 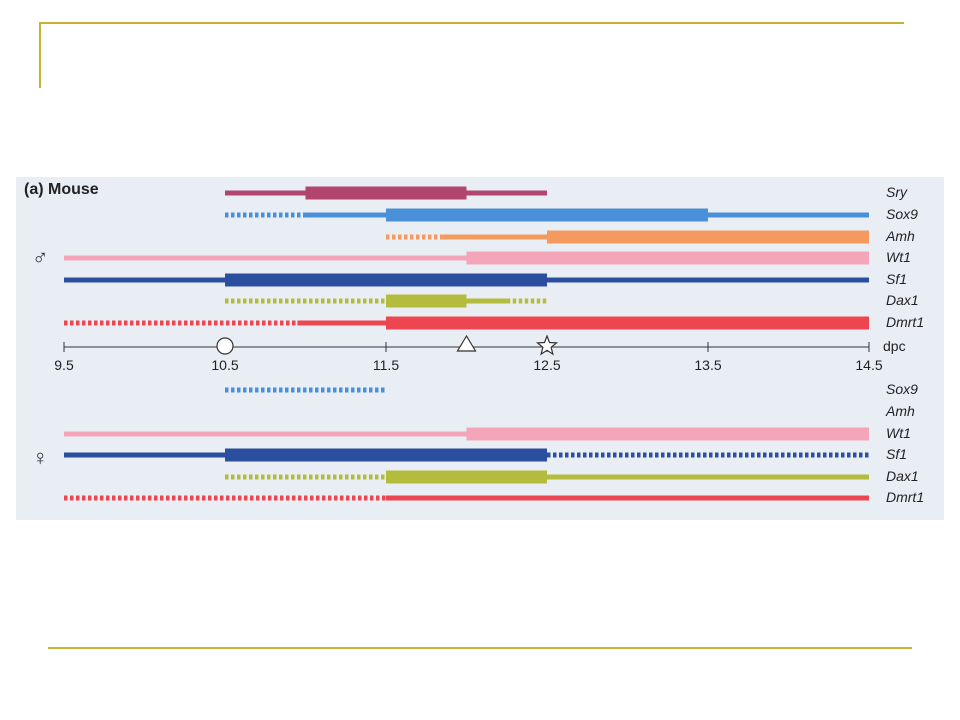 What do you see at coordinates (472, 23) in the screenshot?
I see `top-rule` at bounding box center [472, 23].